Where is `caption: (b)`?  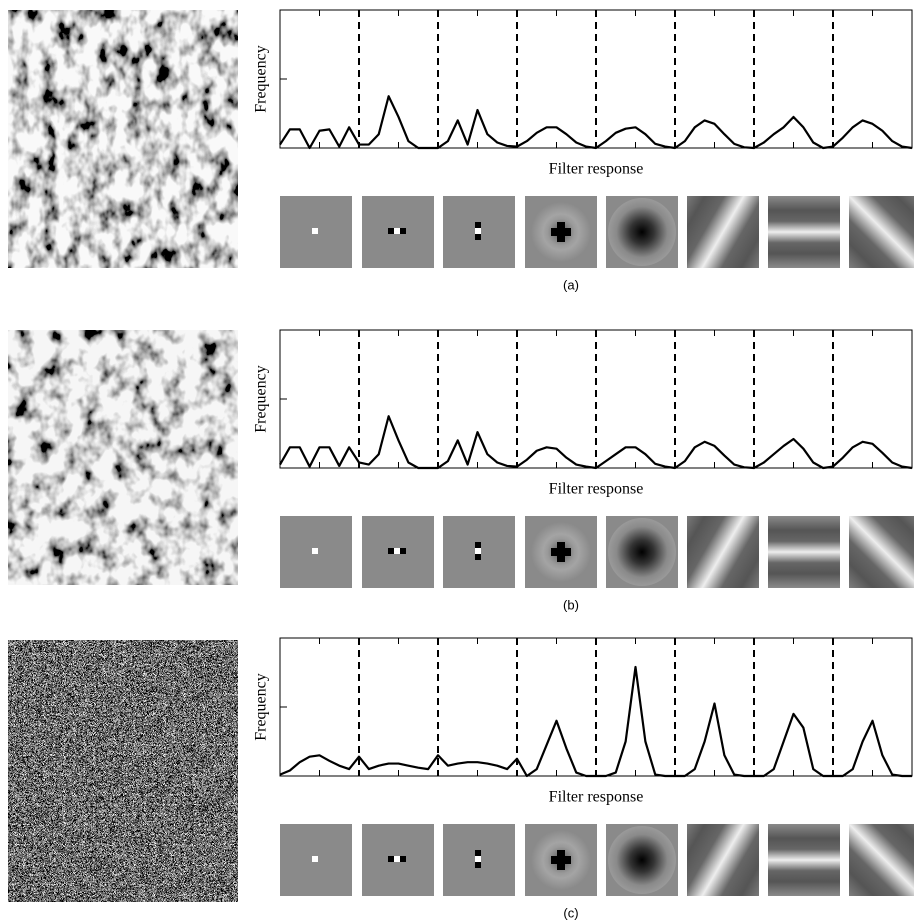
caption: (b) is located at coordinates (571, 604).